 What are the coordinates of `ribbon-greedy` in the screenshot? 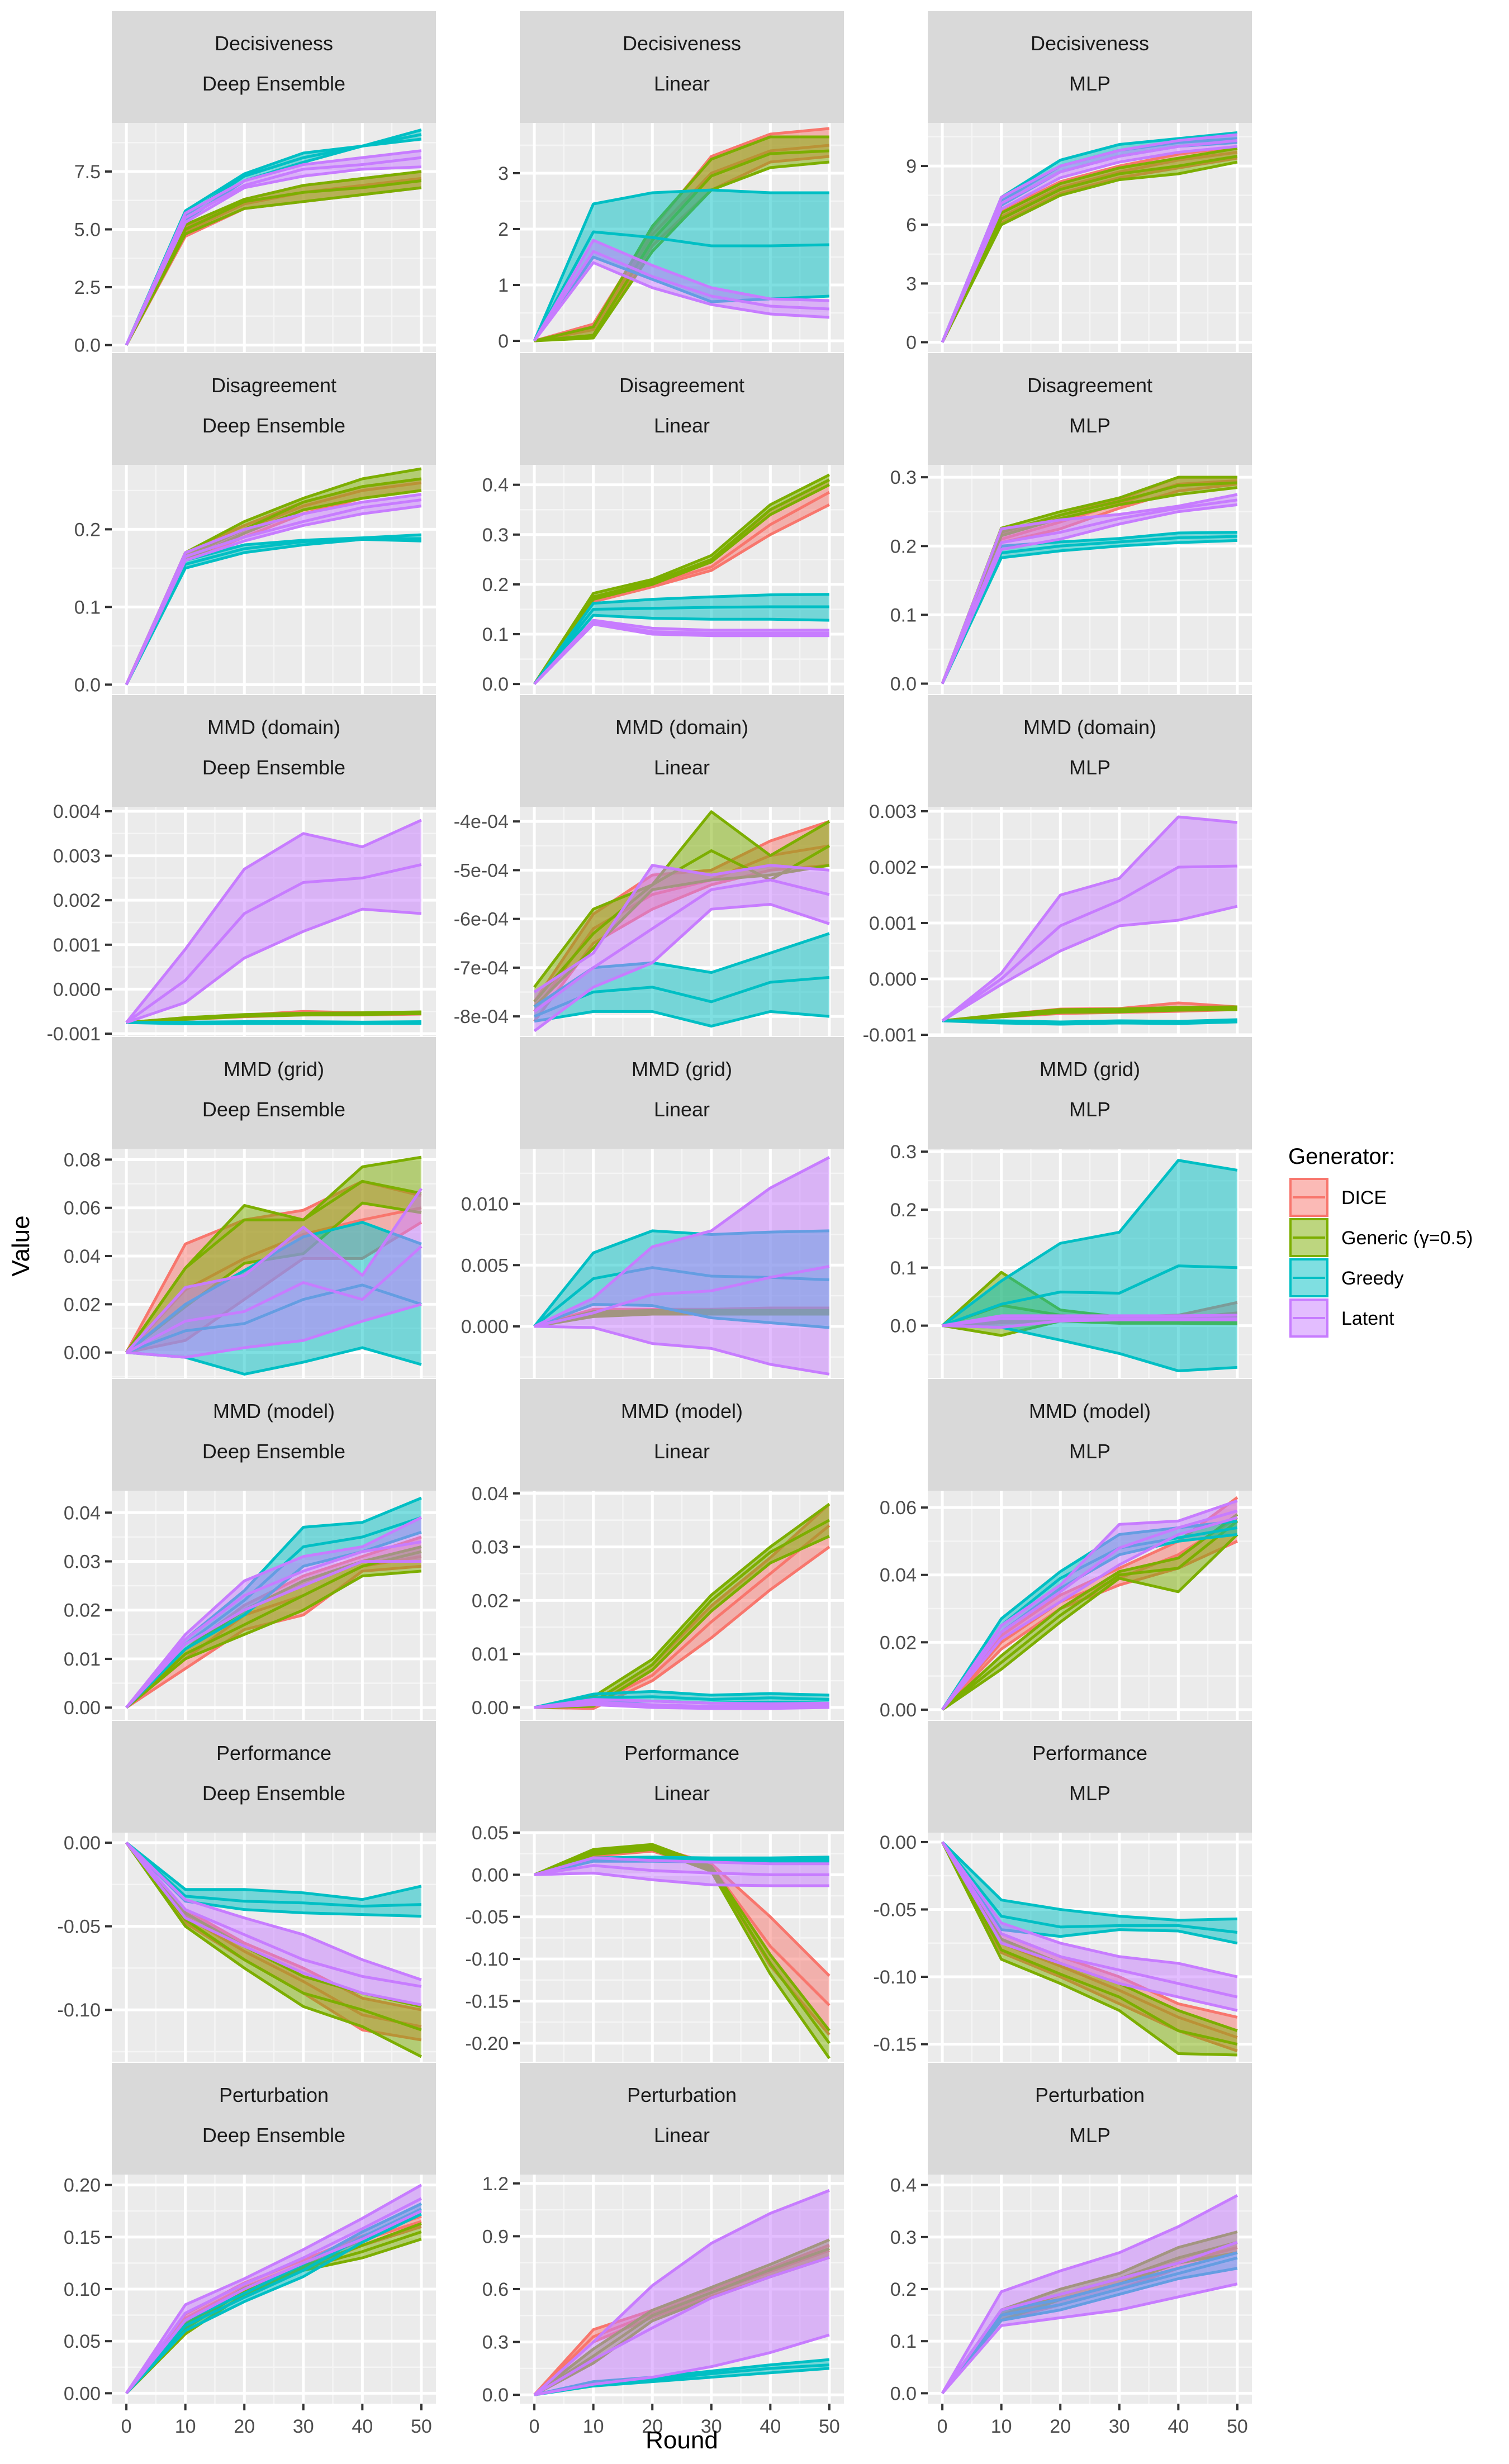 It's located at (681, 639).